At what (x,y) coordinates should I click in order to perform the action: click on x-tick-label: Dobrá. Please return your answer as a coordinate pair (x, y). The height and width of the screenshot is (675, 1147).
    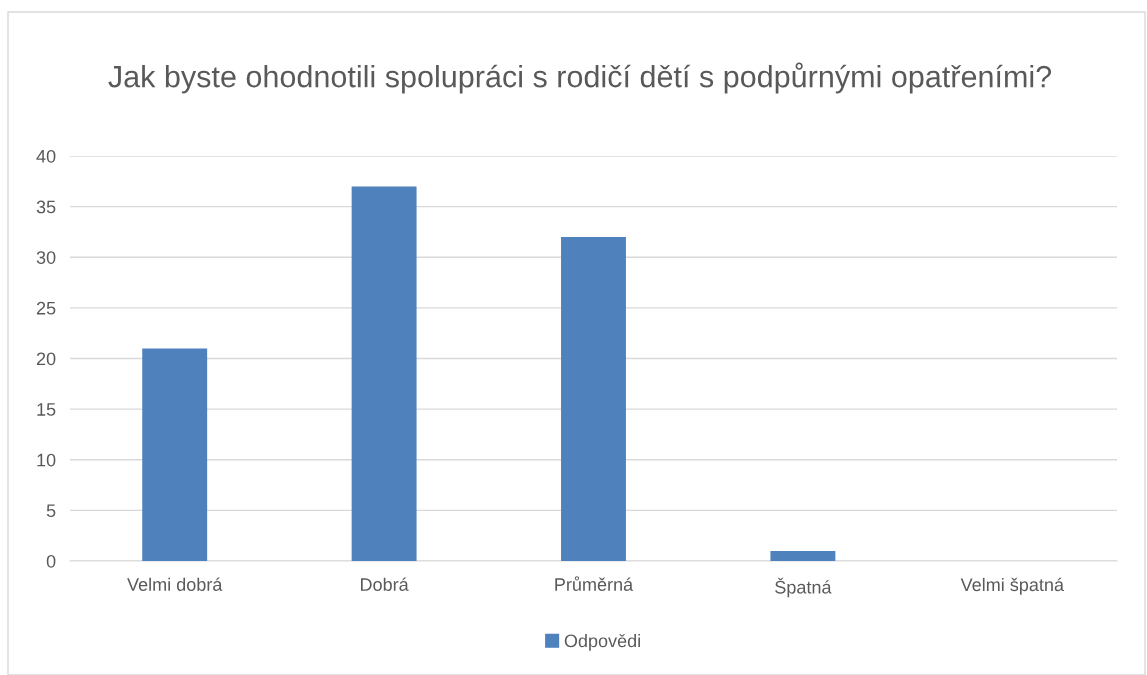
    Looking at the image, I should click on (384, 584).